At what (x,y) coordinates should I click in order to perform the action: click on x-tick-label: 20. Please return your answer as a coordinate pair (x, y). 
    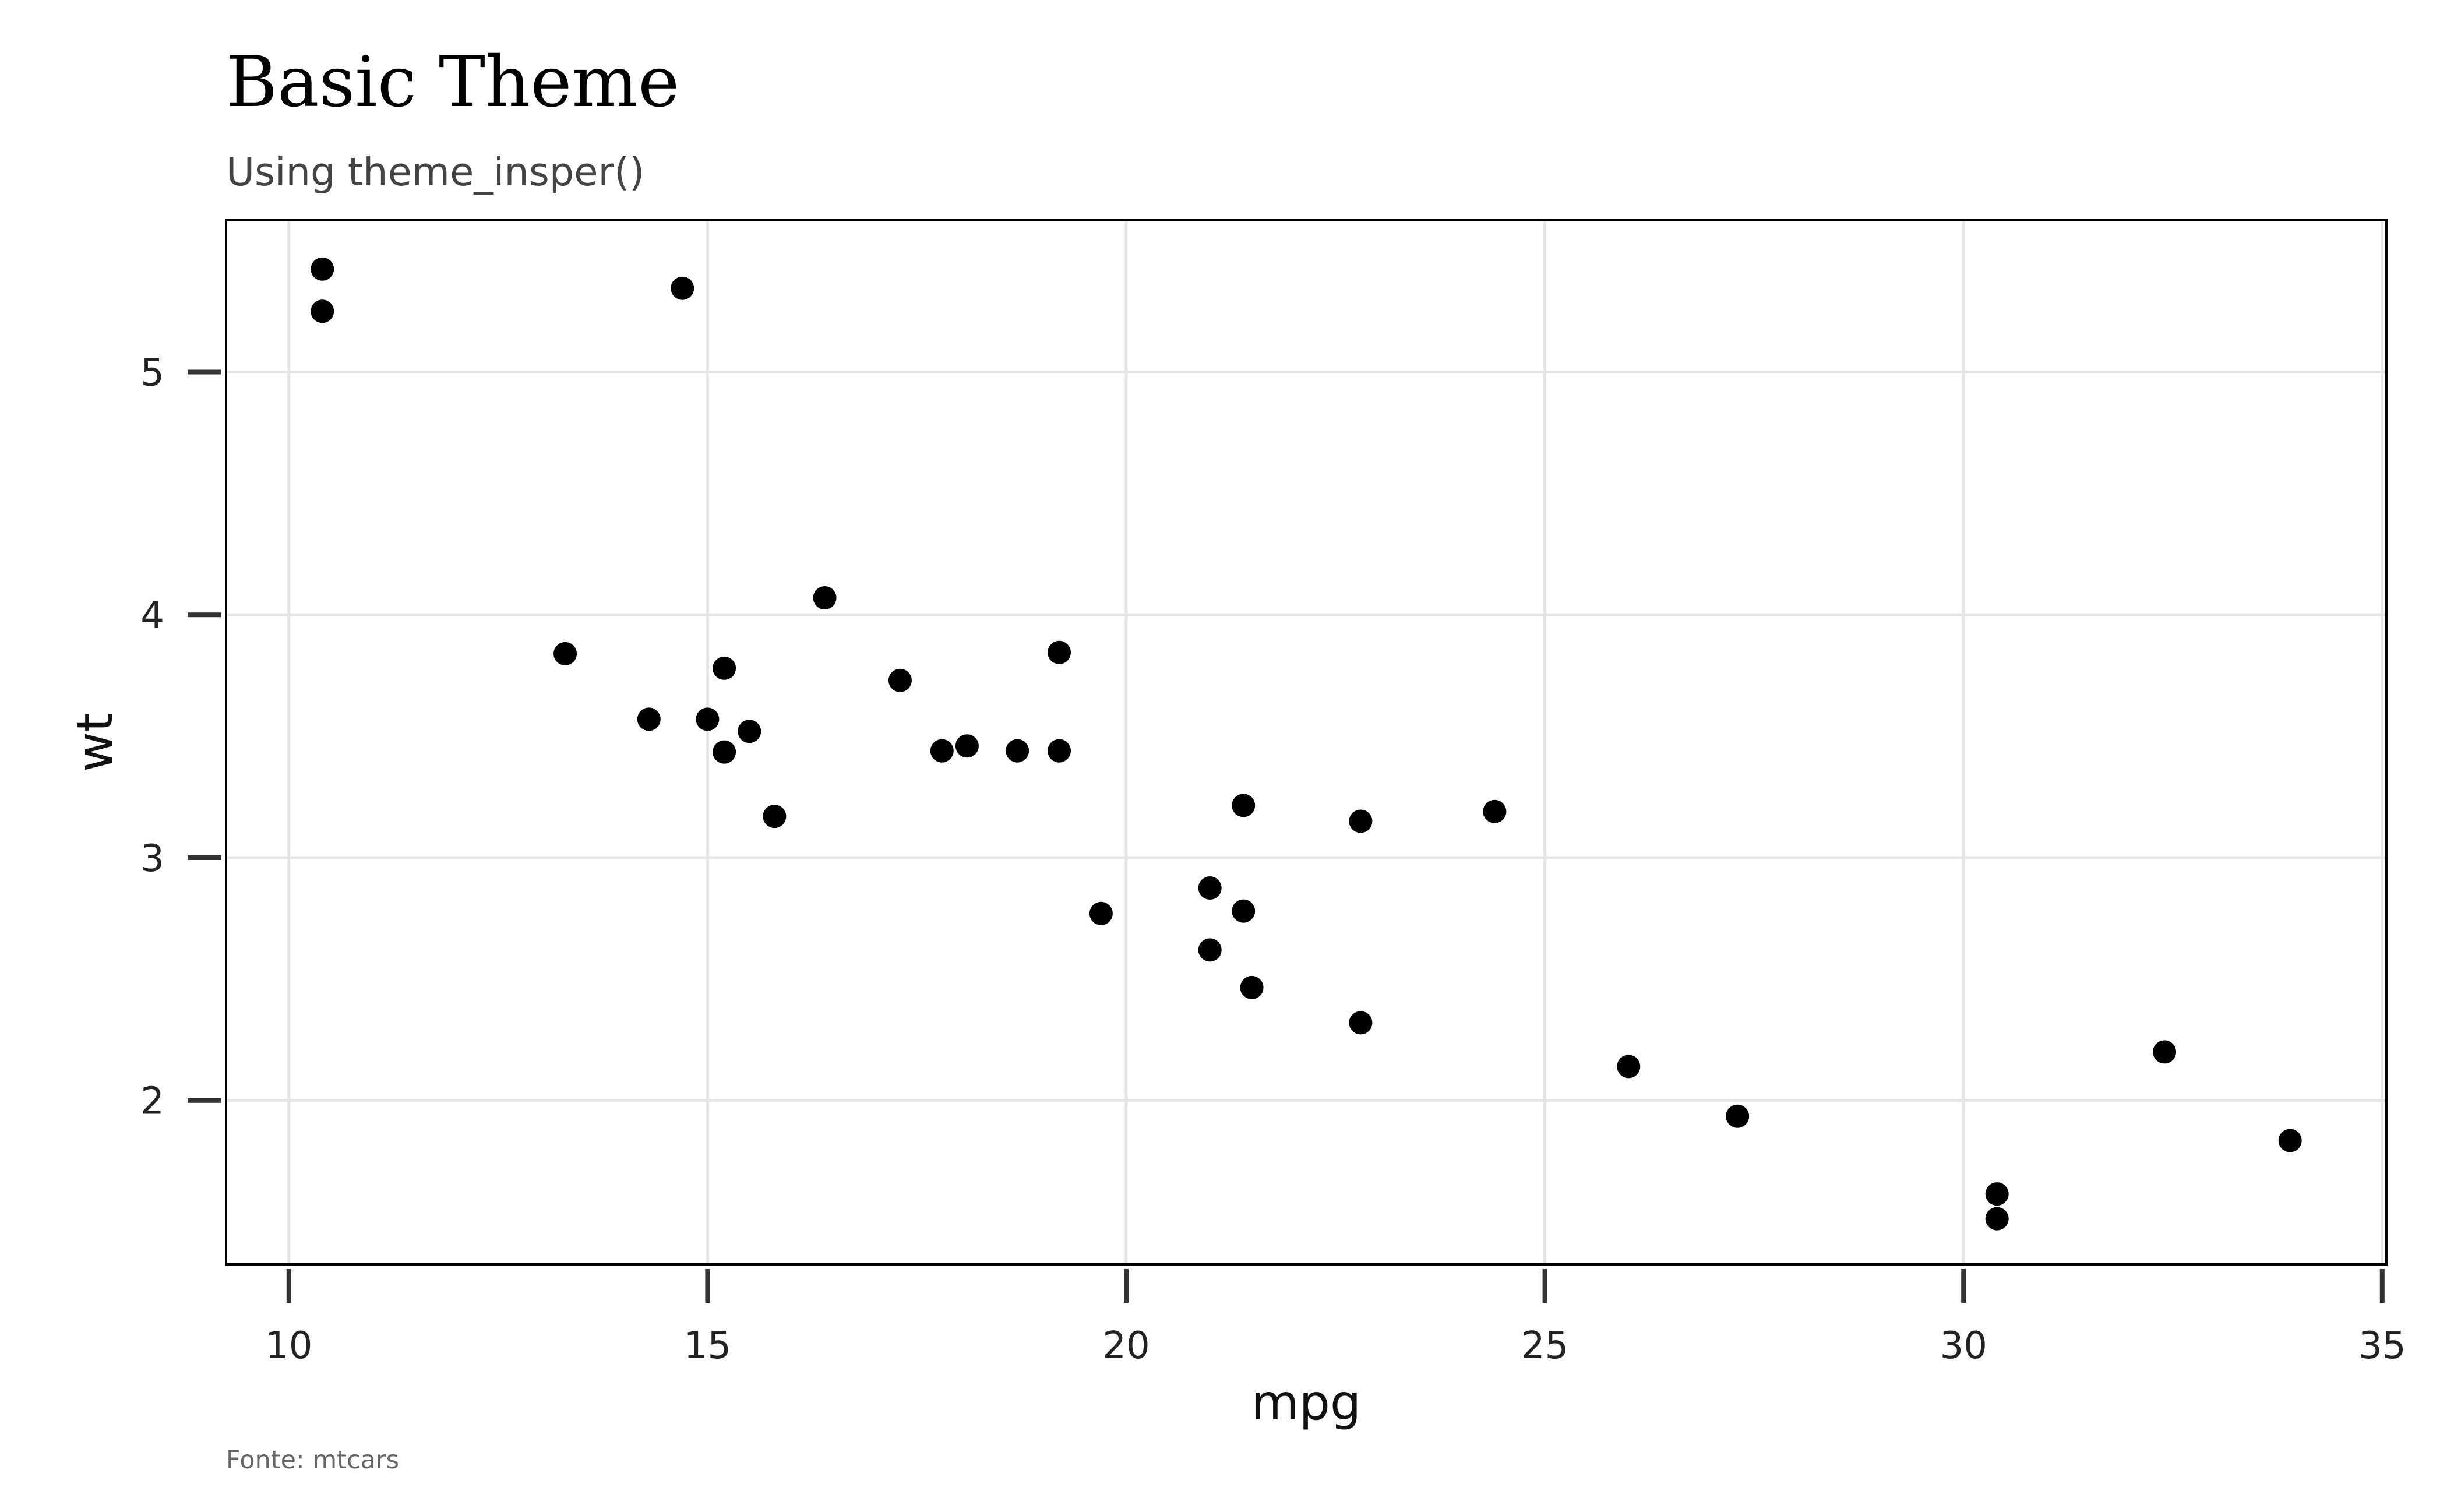
    Looking at the image, I should click on (1126, 1346).